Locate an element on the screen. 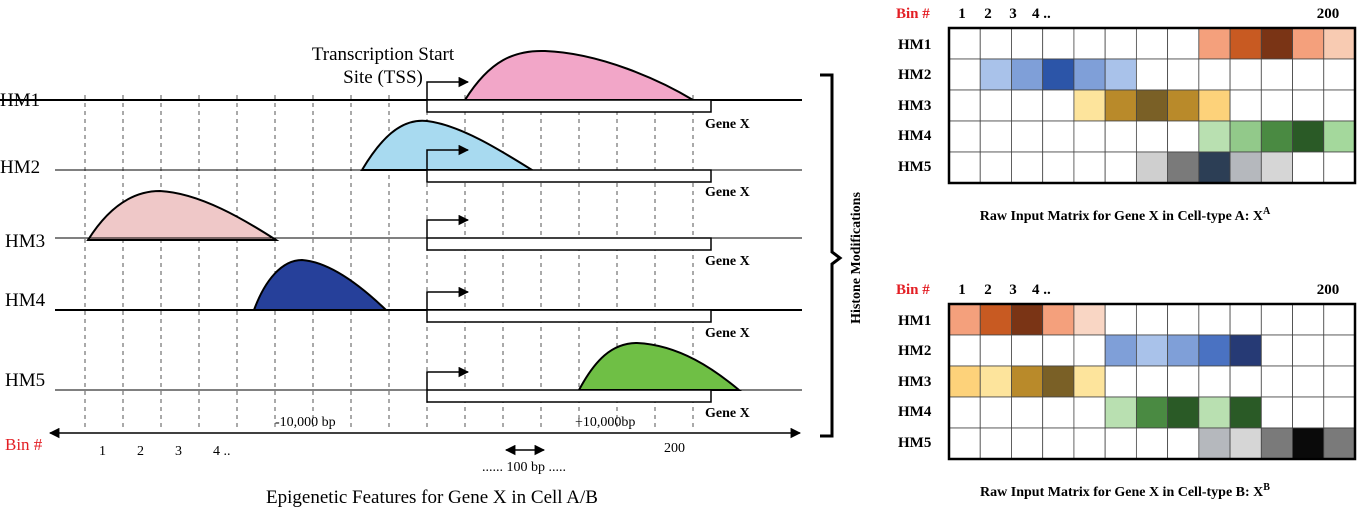 The height and width of the screenshot is (518, 1371). hm5-gene-box is located at coordinates (569, 396).